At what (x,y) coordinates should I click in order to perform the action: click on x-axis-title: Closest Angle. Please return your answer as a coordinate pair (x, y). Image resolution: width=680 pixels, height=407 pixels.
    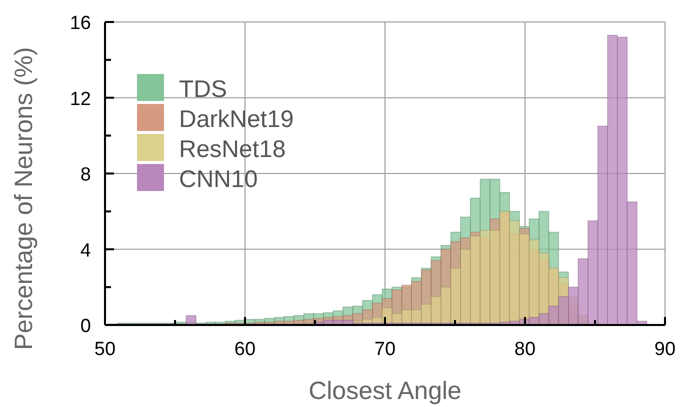
    Looking at the image, I should click on (385, 391).